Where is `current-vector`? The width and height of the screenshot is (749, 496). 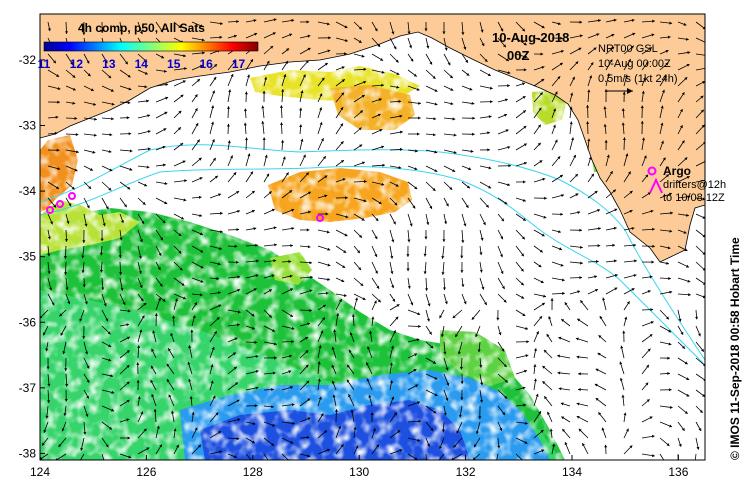
current-vector is located at coordinates (700, 54).